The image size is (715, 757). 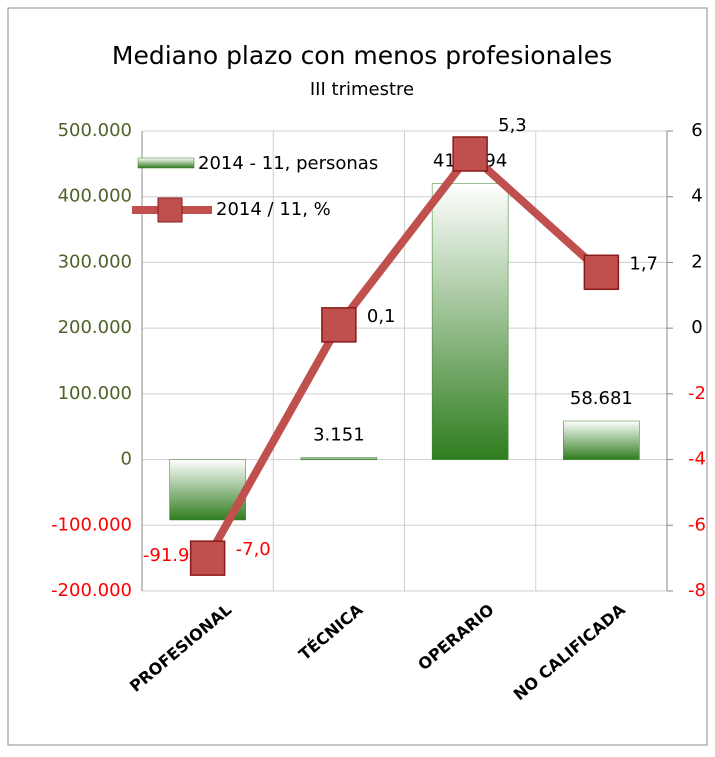 I want to click on chart-title: Mediano plazo con menos profesionales, so click(x=362, y=55).